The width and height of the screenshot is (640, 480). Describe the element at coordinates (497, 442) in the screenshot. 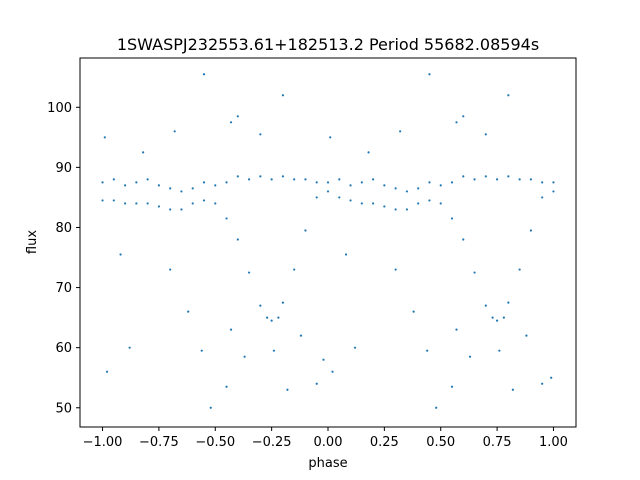

I see `x-tick-label: 0.75` at that location.